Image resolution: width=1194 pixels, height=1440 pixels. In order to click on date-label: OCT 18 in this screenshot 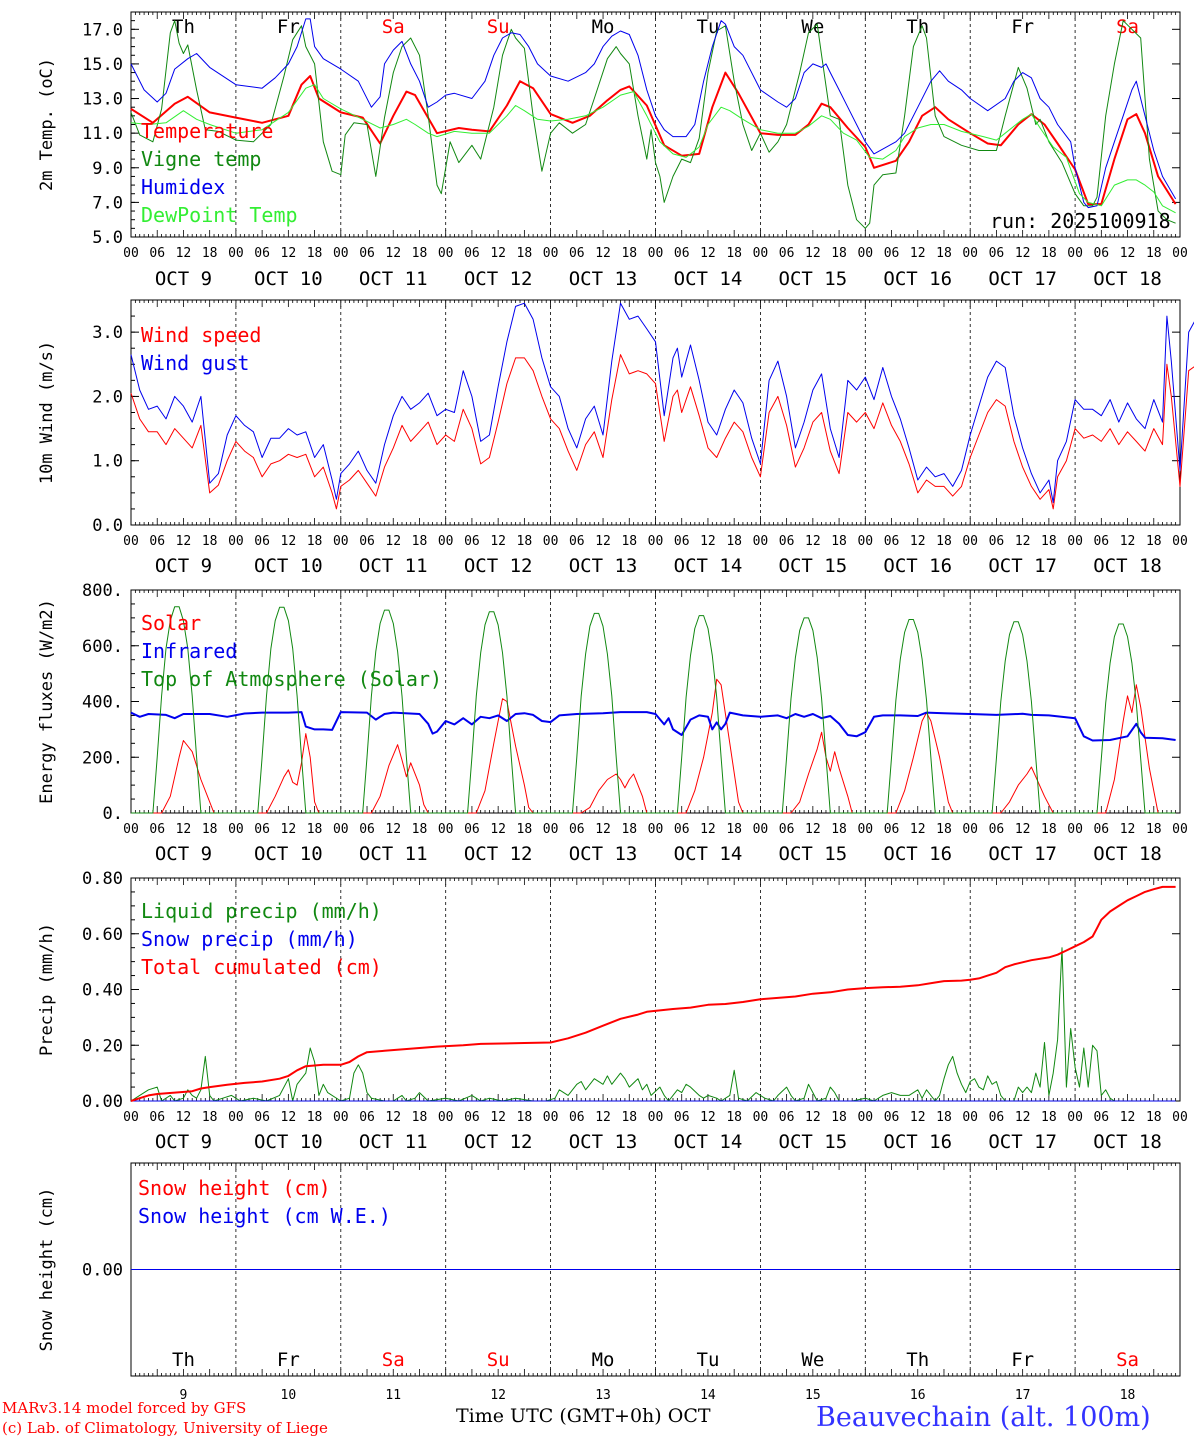, I will do `click(1127, 854)`.